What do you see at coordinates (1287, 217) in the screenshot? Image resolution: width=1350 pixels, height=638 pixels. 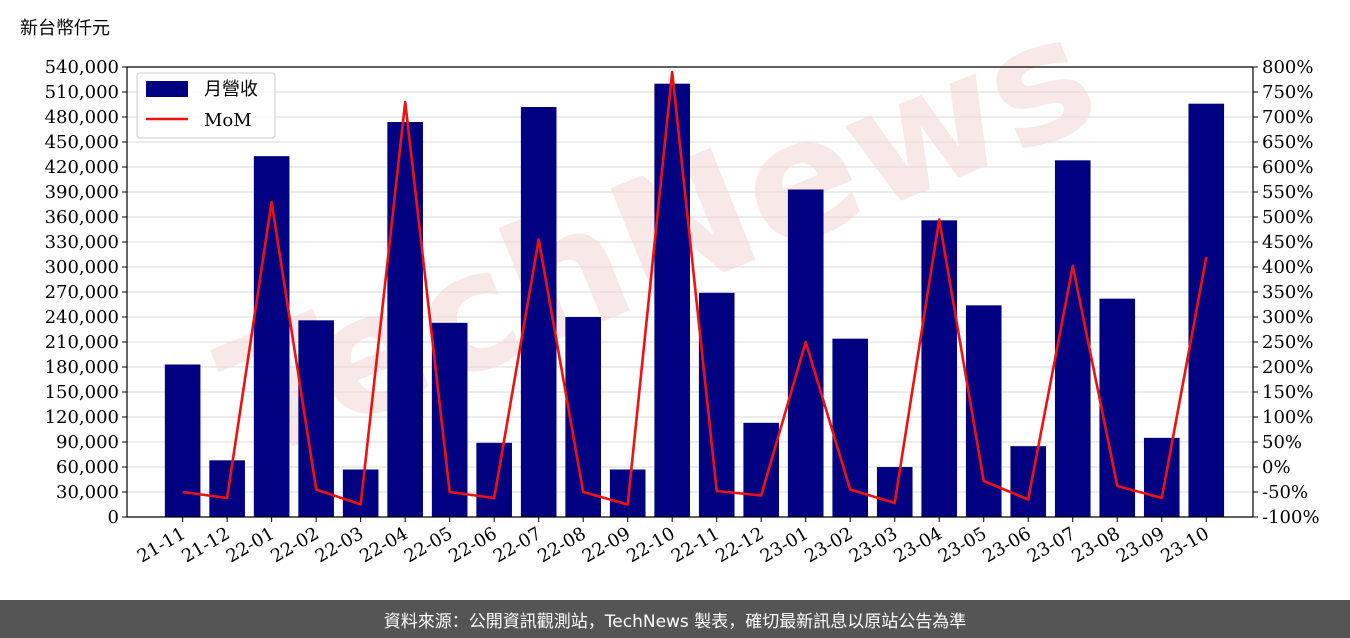 I see `right-tick-label: 500%` at bounding box center [1287, 217].